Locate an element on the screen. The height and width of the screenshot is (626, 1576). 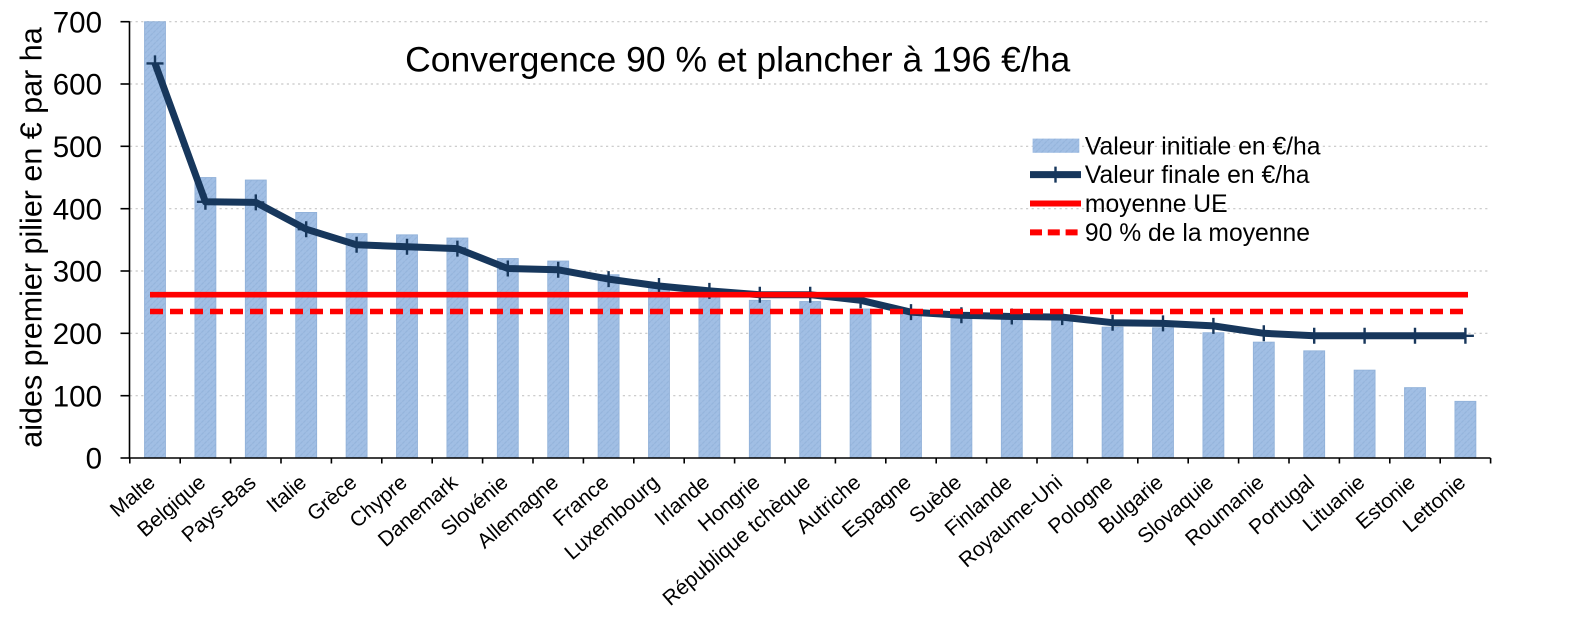
svg-text:aides premier pilier en € par: aides premier pilier en € par ha is located at coordinates (32, 237).